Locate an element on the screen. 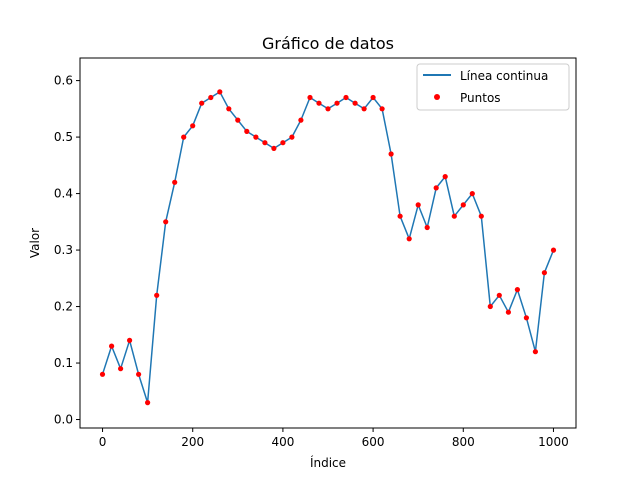 The height and width of the screenshot is (480, 640). x-tick-label: 0 is located at coordinates (103, 442).